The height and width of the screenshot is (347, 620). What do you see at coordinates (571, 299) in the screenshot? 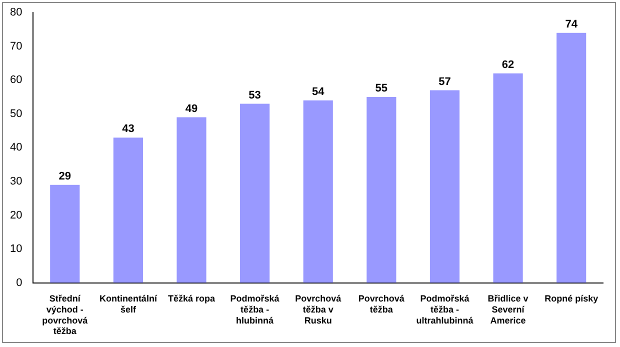
I see `x-tick-label: Ropné písky` at bounding box center [571, 299].